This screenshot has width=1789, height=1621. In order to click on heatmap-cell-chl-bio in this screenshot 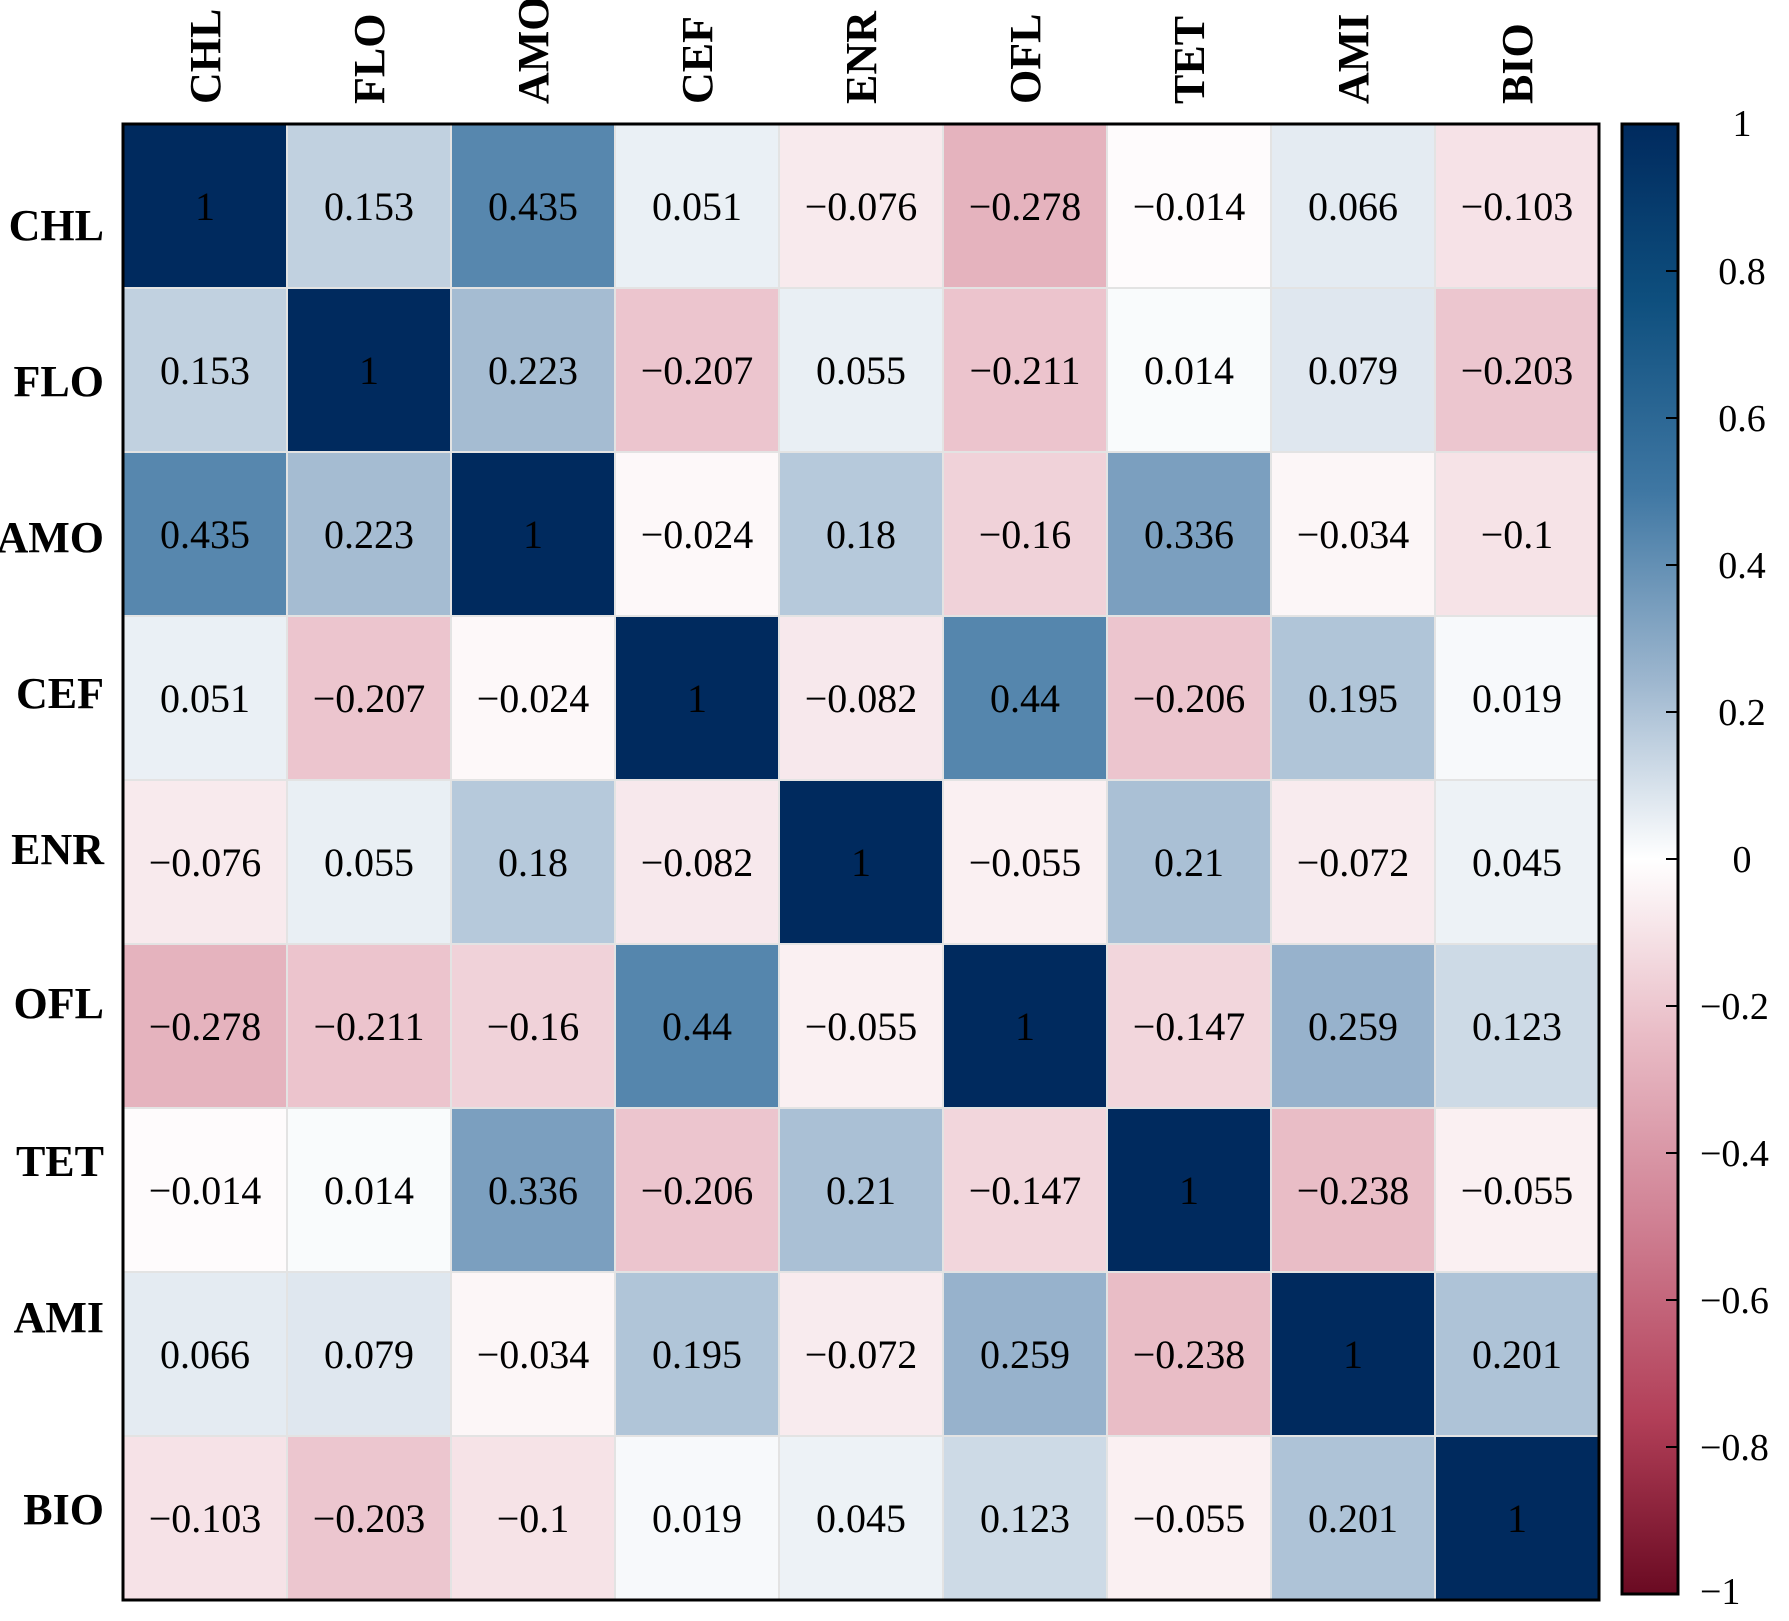, I will do `click(1517, 206)`.